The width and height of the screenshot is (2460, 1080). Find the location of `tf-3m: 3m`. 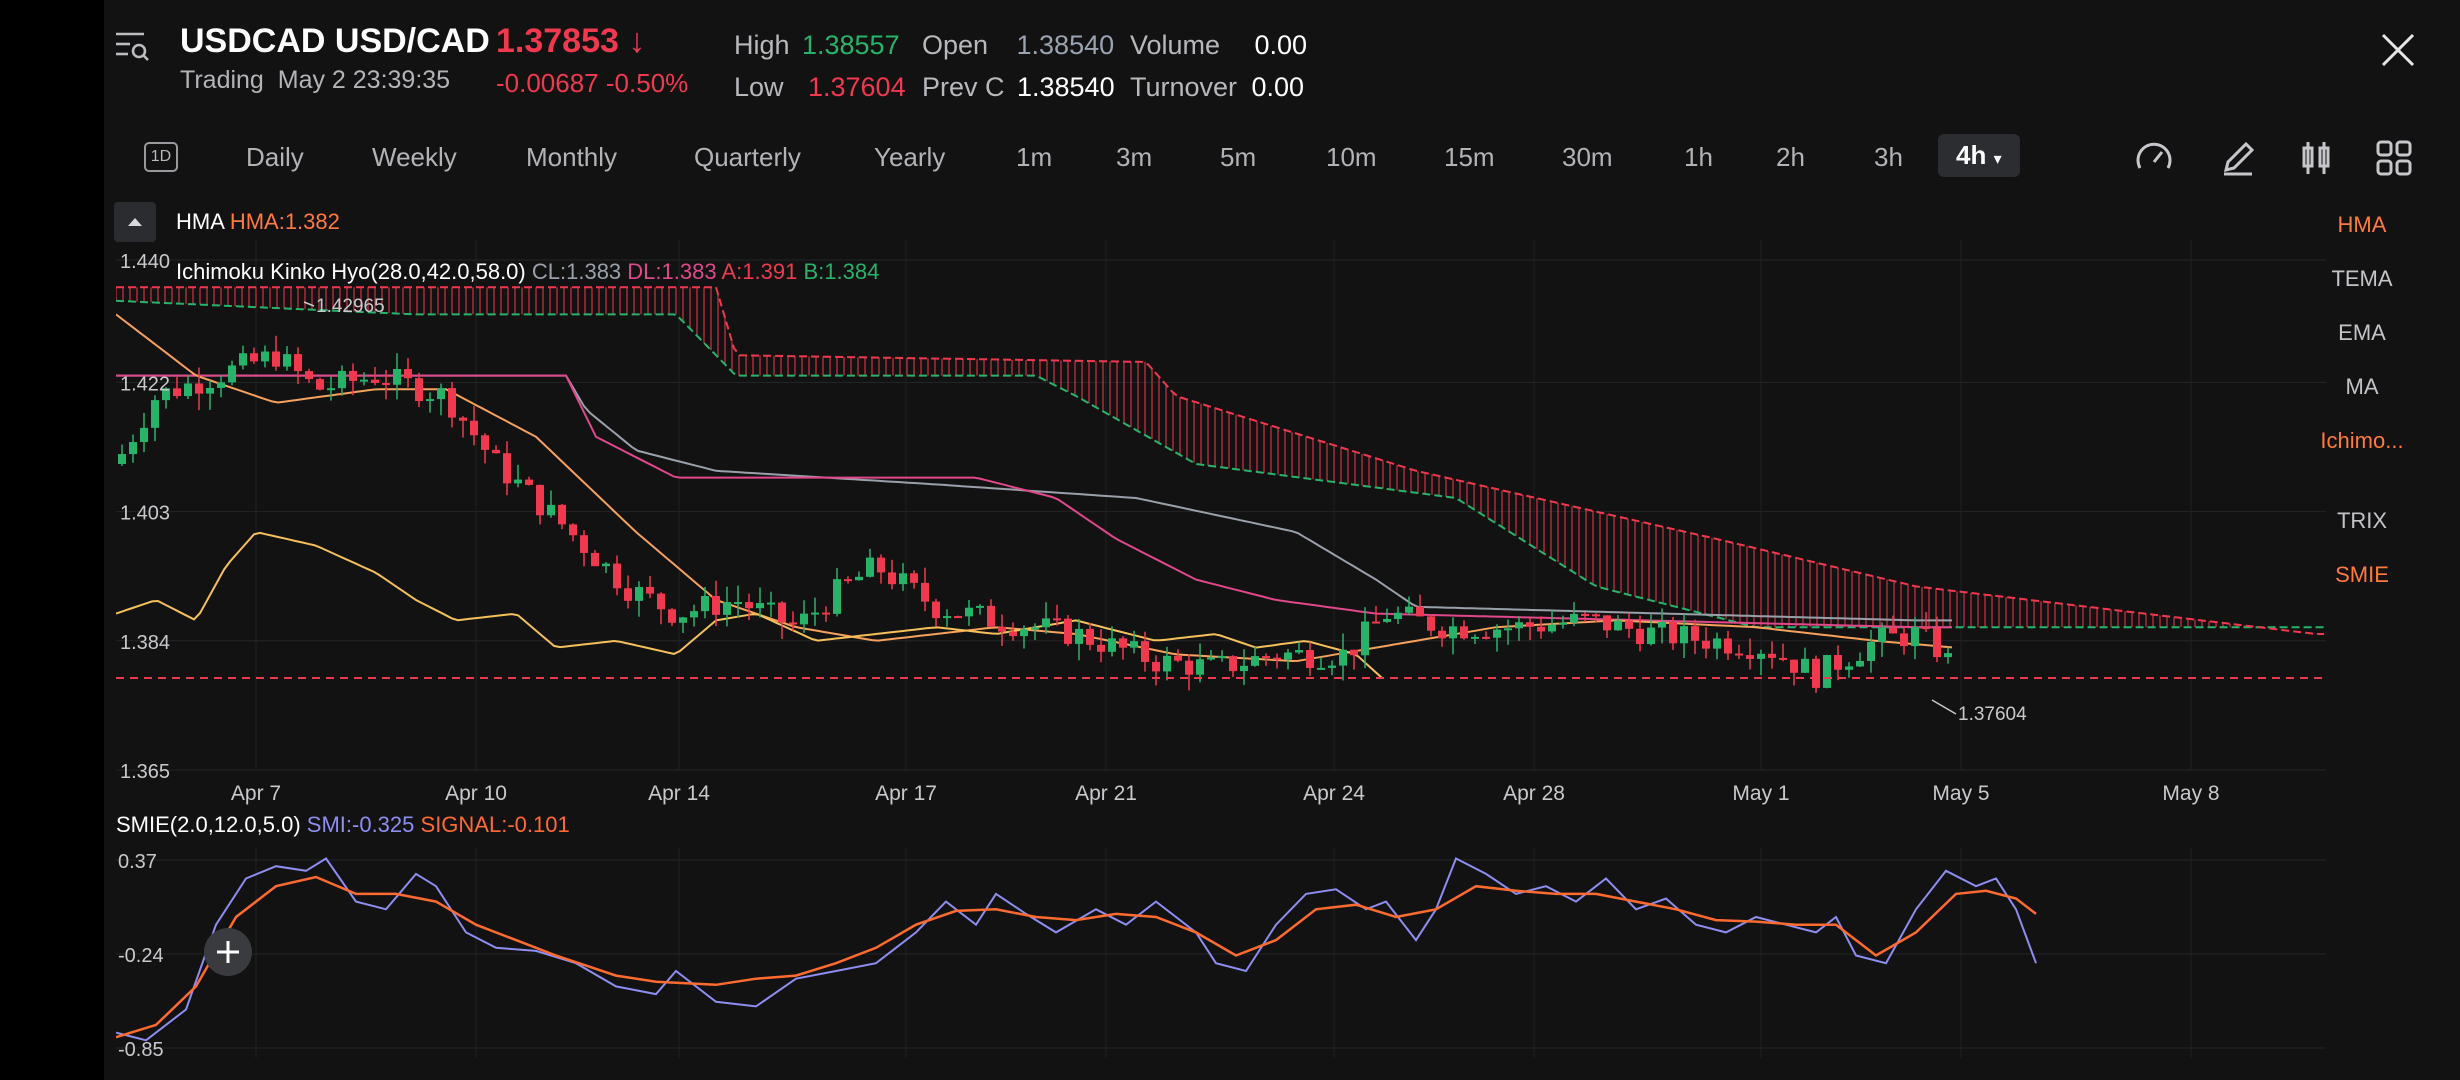

tf-3m: 3m is located at coordinates (1134, 157).